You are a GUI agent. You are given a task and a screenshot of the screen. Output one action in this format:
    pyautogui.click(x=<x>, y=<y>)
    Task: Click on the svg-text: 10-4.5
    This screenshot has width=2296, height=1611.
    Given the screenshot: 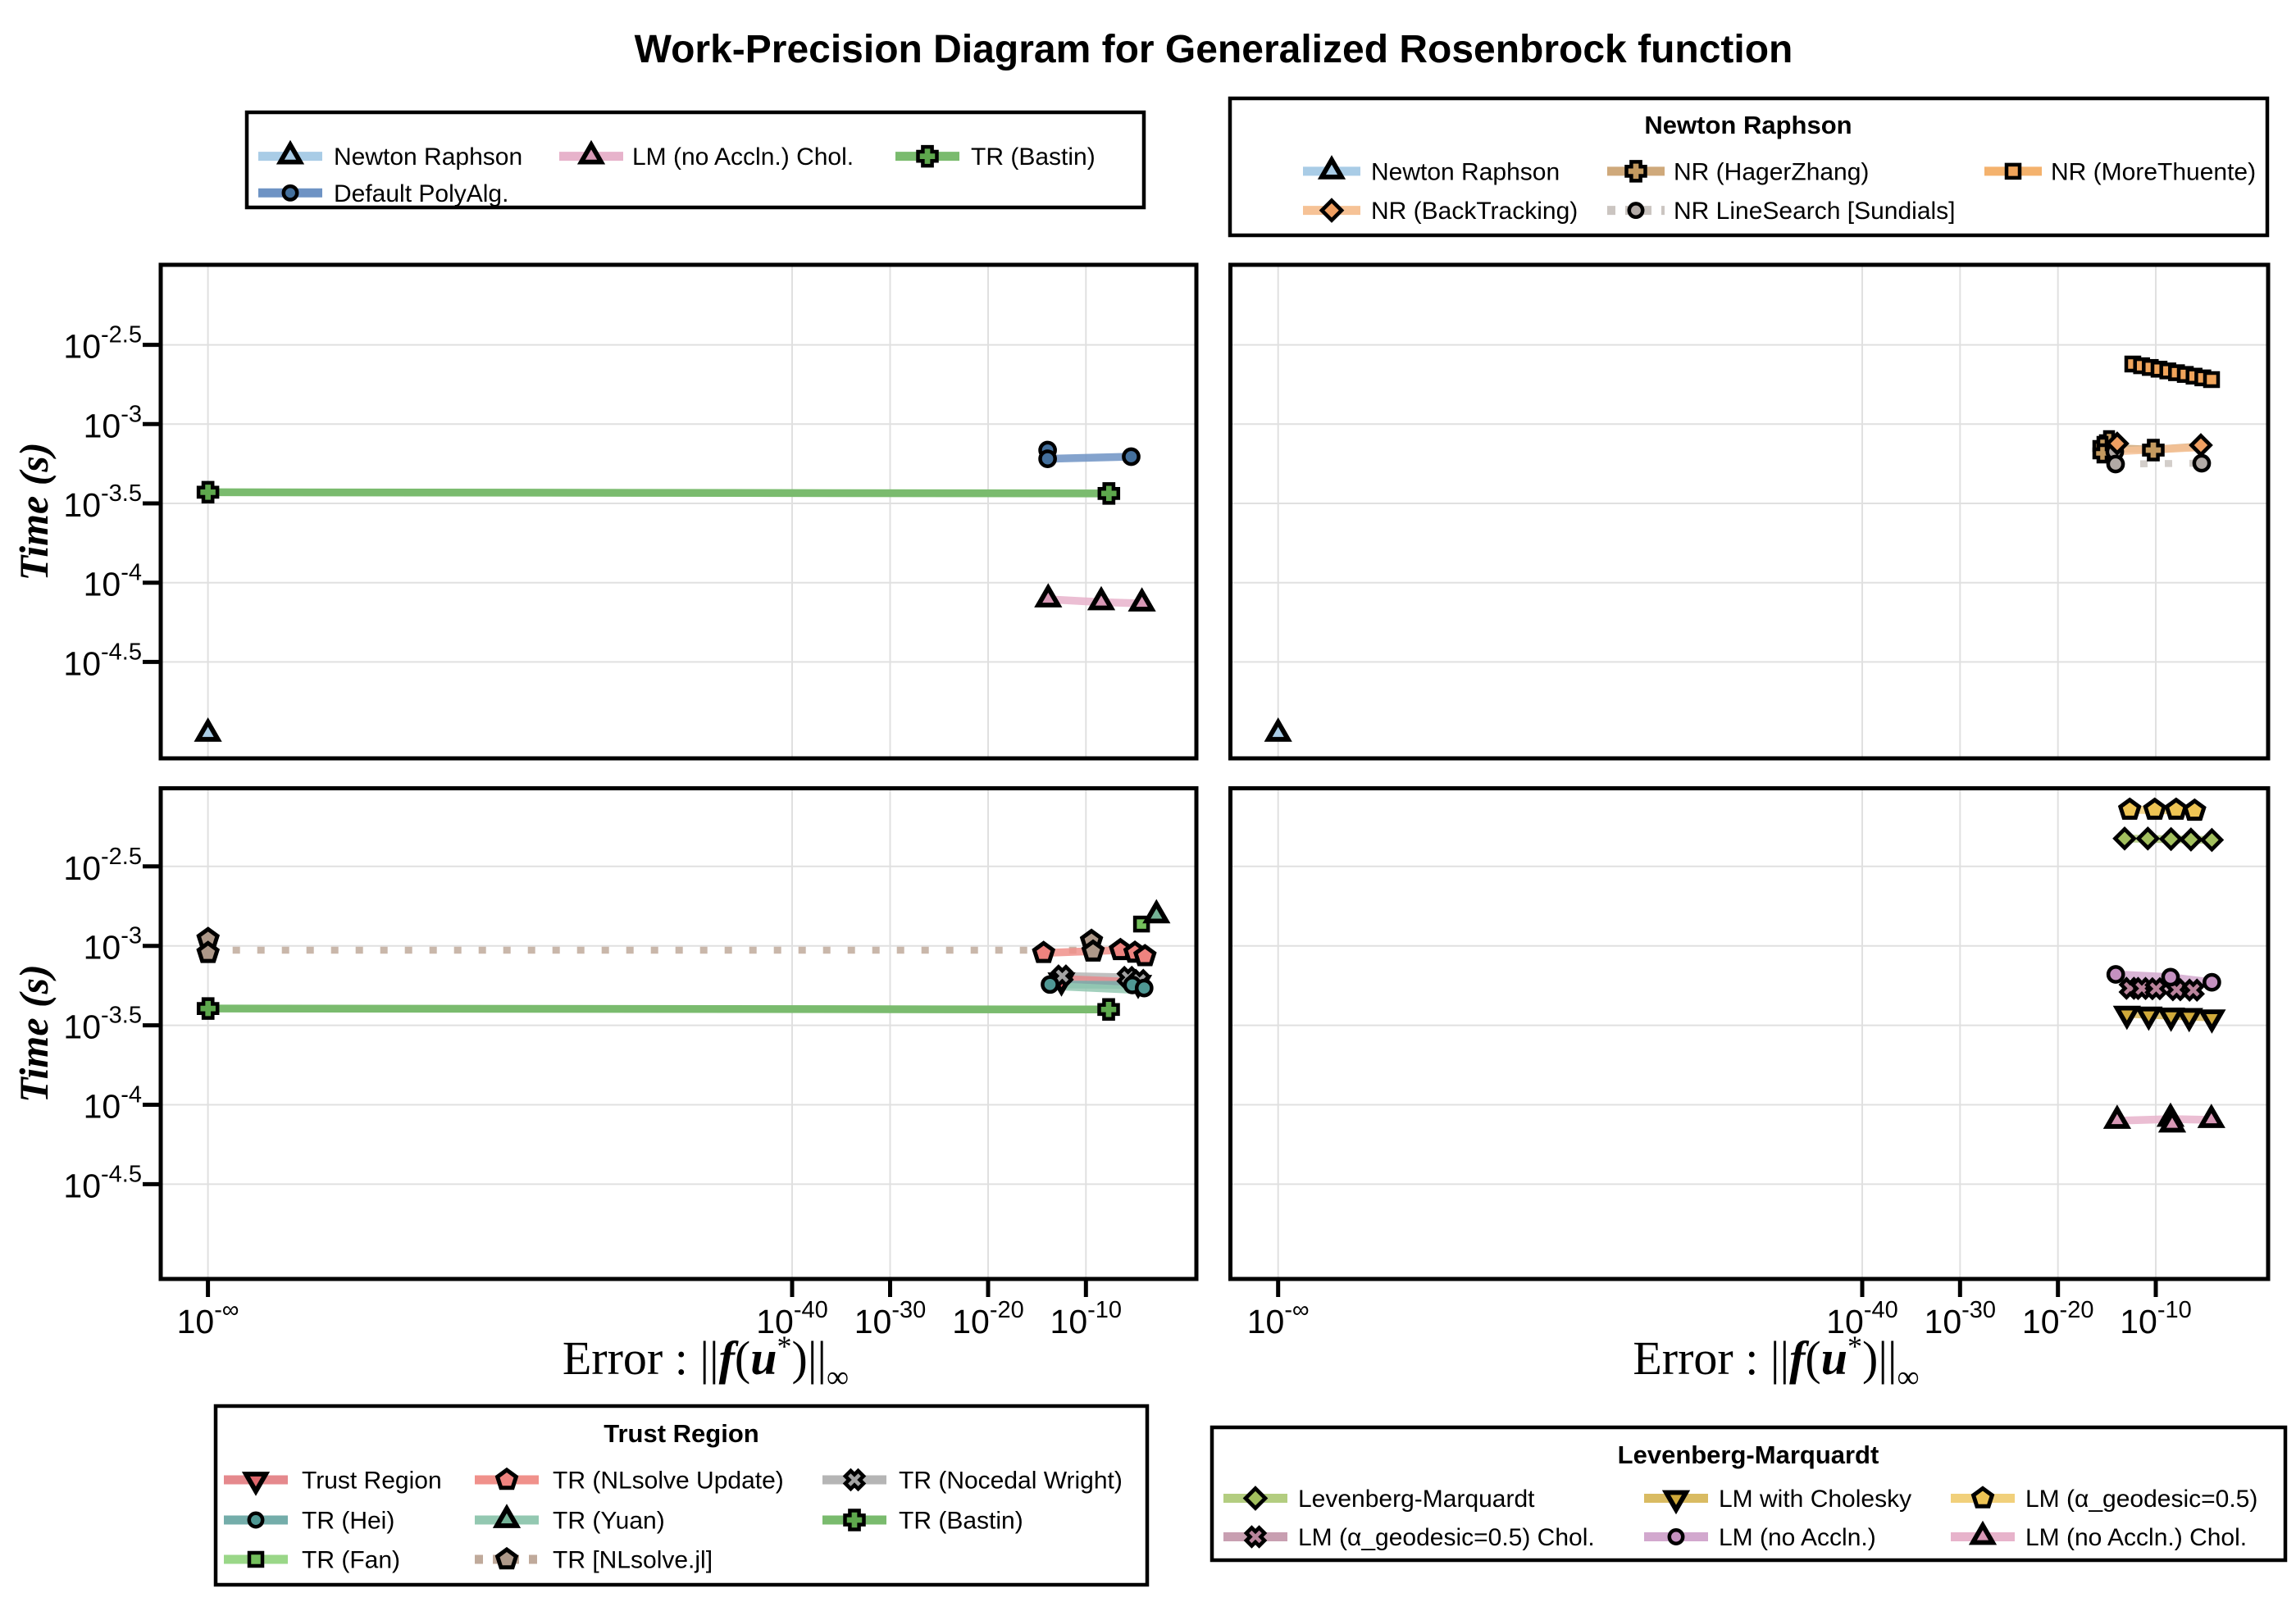 What is the action you would take?
    pyautogui.click(x=102, y=661)
    